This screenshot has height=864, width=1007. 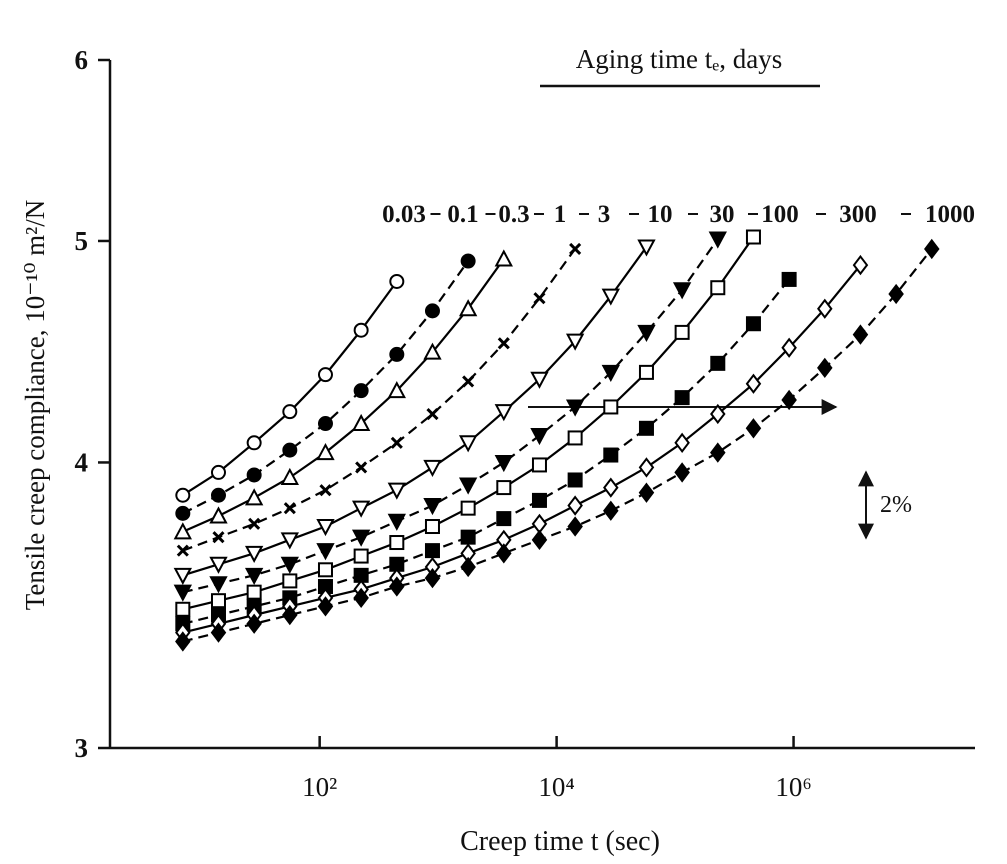 I want to click on series-name: 100, so click(x=780, y=214).